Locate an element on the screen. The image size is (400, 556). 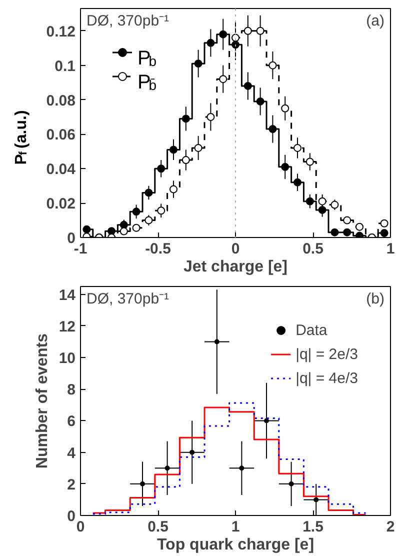
legend-label: Pb is located at coordinates (147, 59).